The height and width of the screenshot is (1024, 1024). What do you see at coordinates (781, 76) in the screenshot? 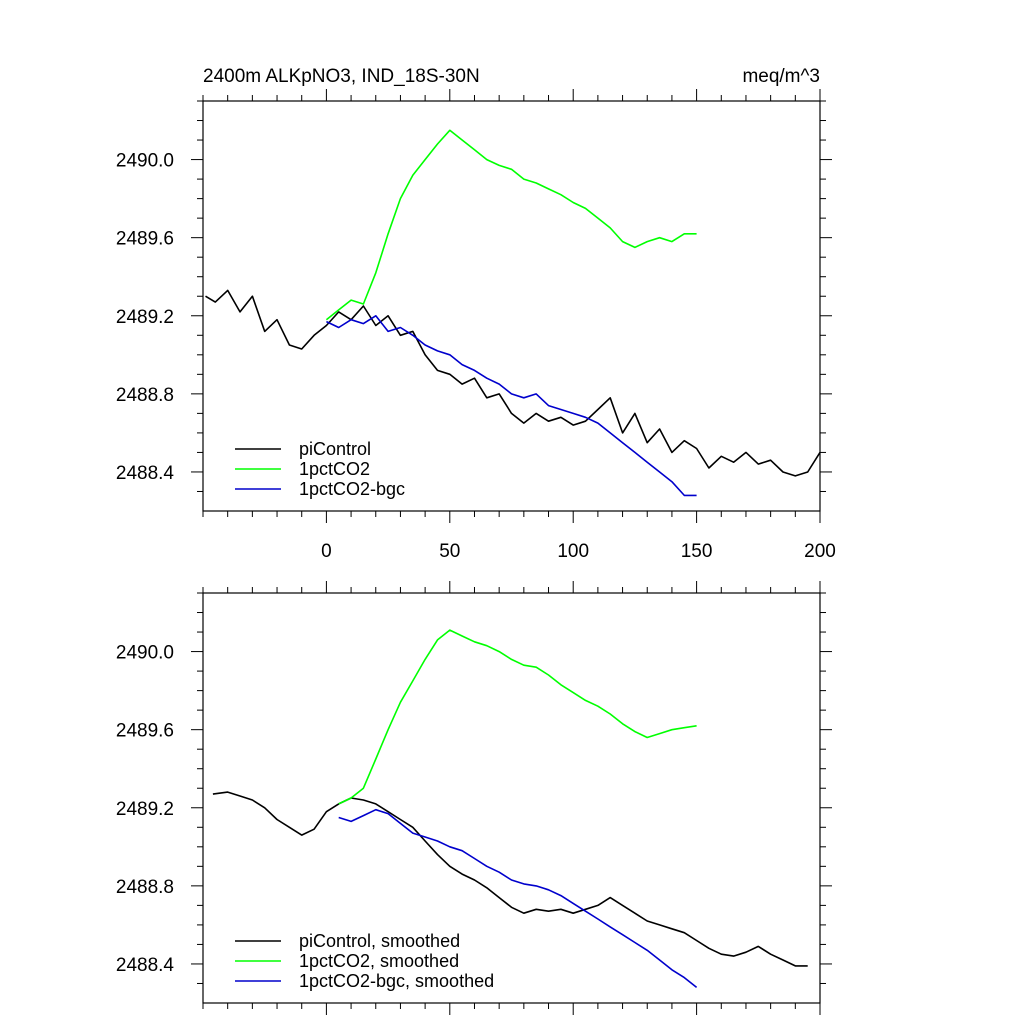
I see `units-label: meq/m^3` at bounding box center [781, 76].